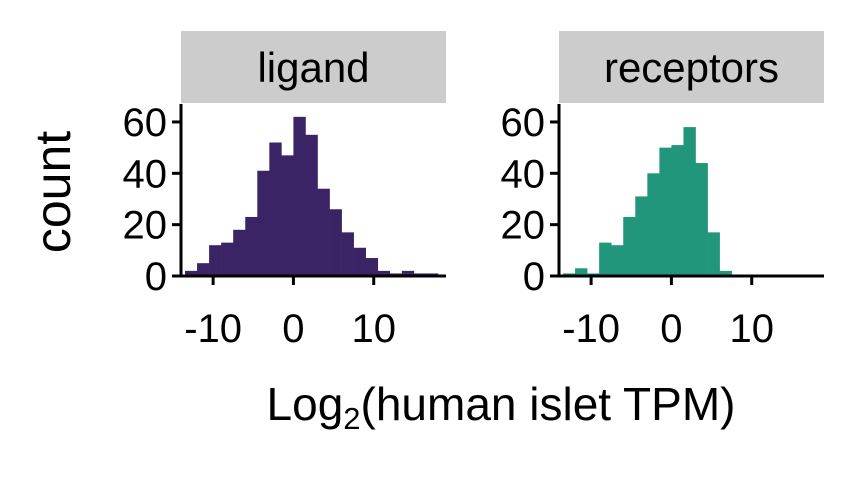  Describe the element at coordinates (53, 192) in the screenshot. I see `y-axis-title: count` at that location.